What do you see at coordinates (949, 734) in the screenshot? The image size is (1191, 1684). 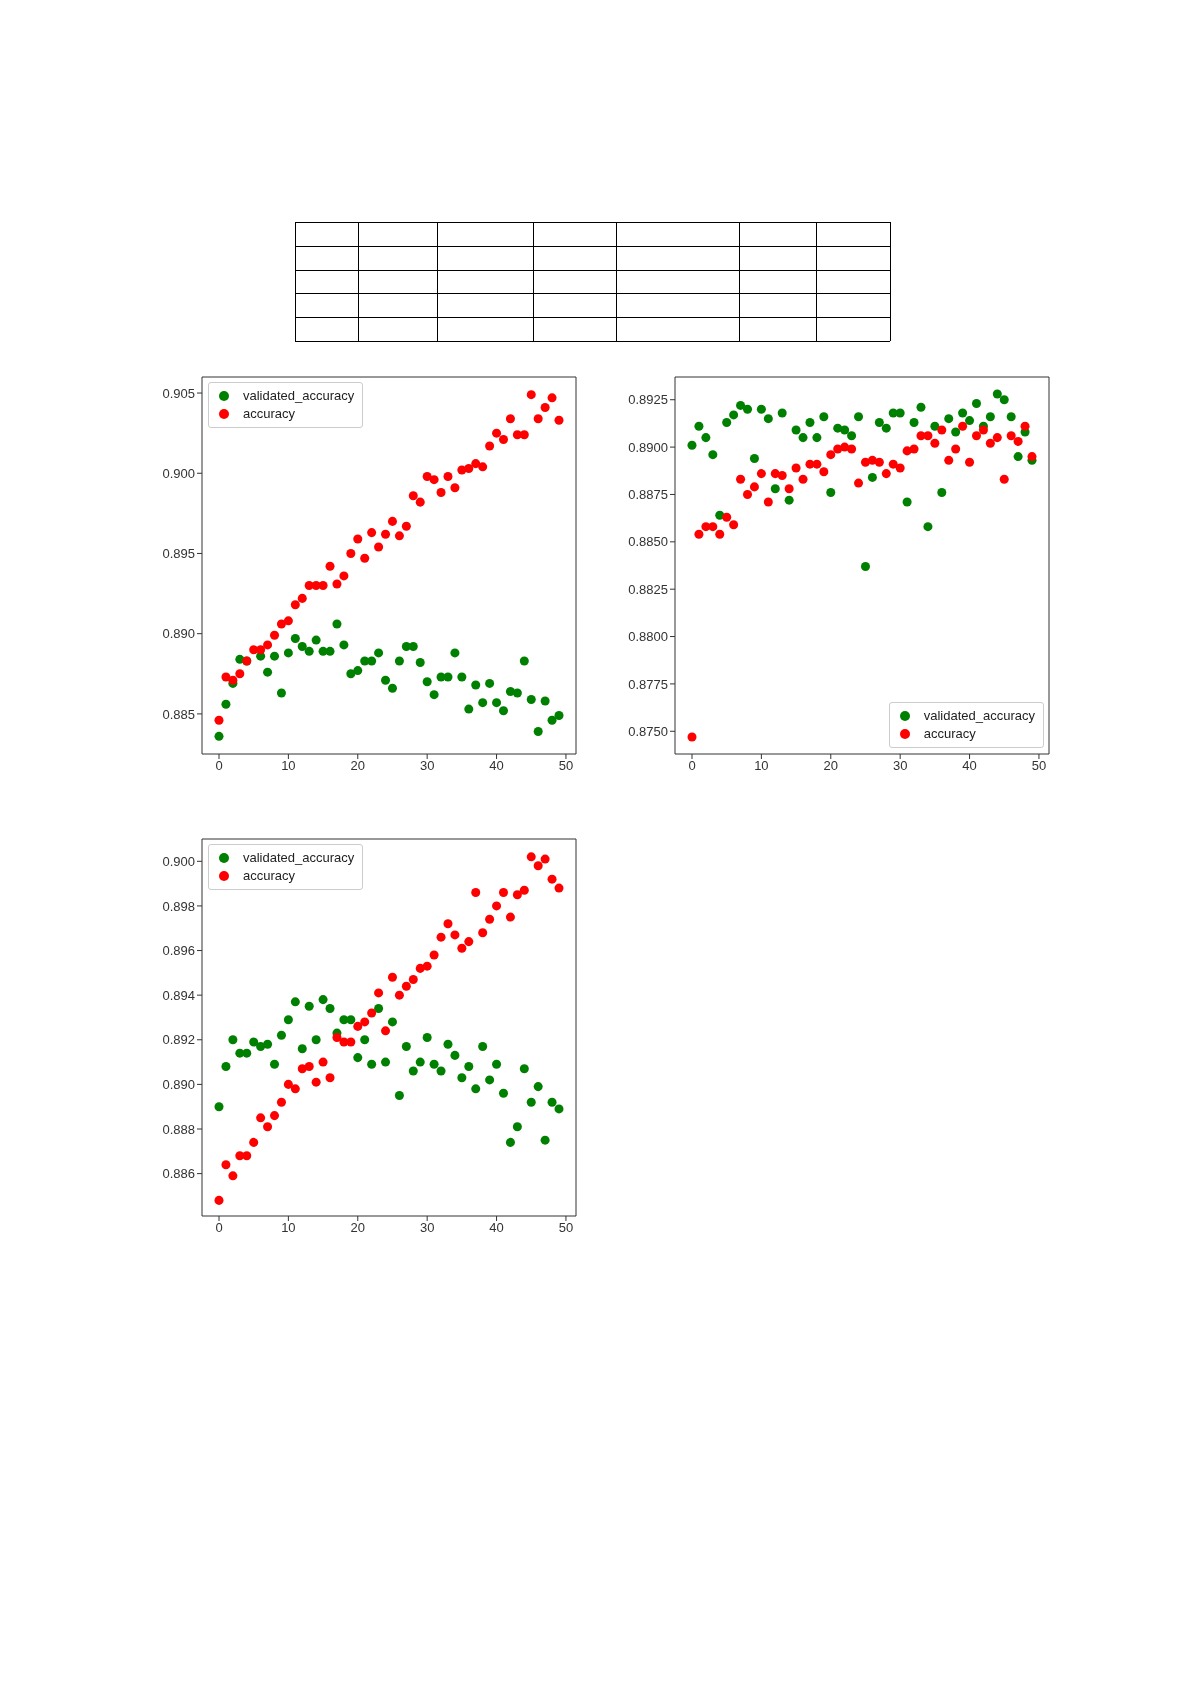 I see `legend-label: accuracy` at bounding box center [949, 734].